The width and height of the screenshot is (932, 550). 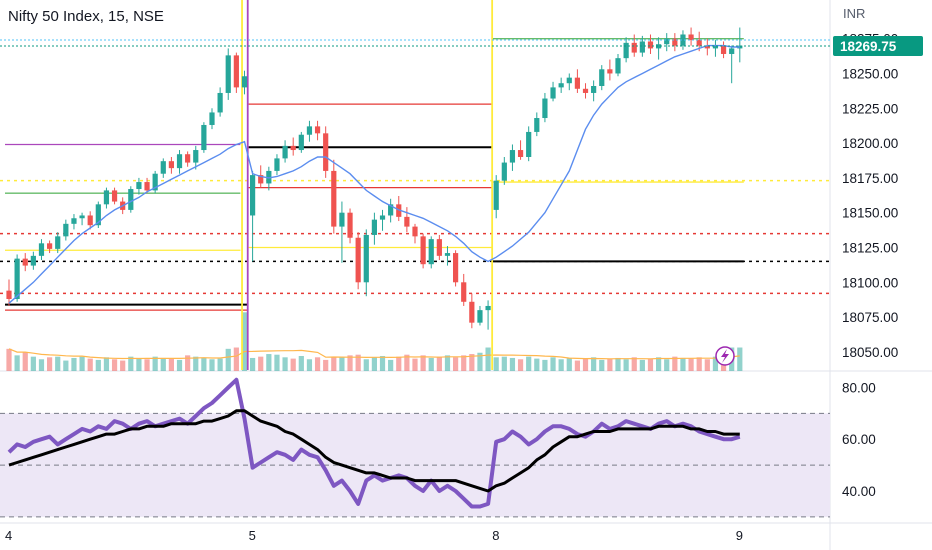 What do you see at coordinates (854, 13) in the screenshot?
I see `currency-label: INR` at bounding box center [854, 13].